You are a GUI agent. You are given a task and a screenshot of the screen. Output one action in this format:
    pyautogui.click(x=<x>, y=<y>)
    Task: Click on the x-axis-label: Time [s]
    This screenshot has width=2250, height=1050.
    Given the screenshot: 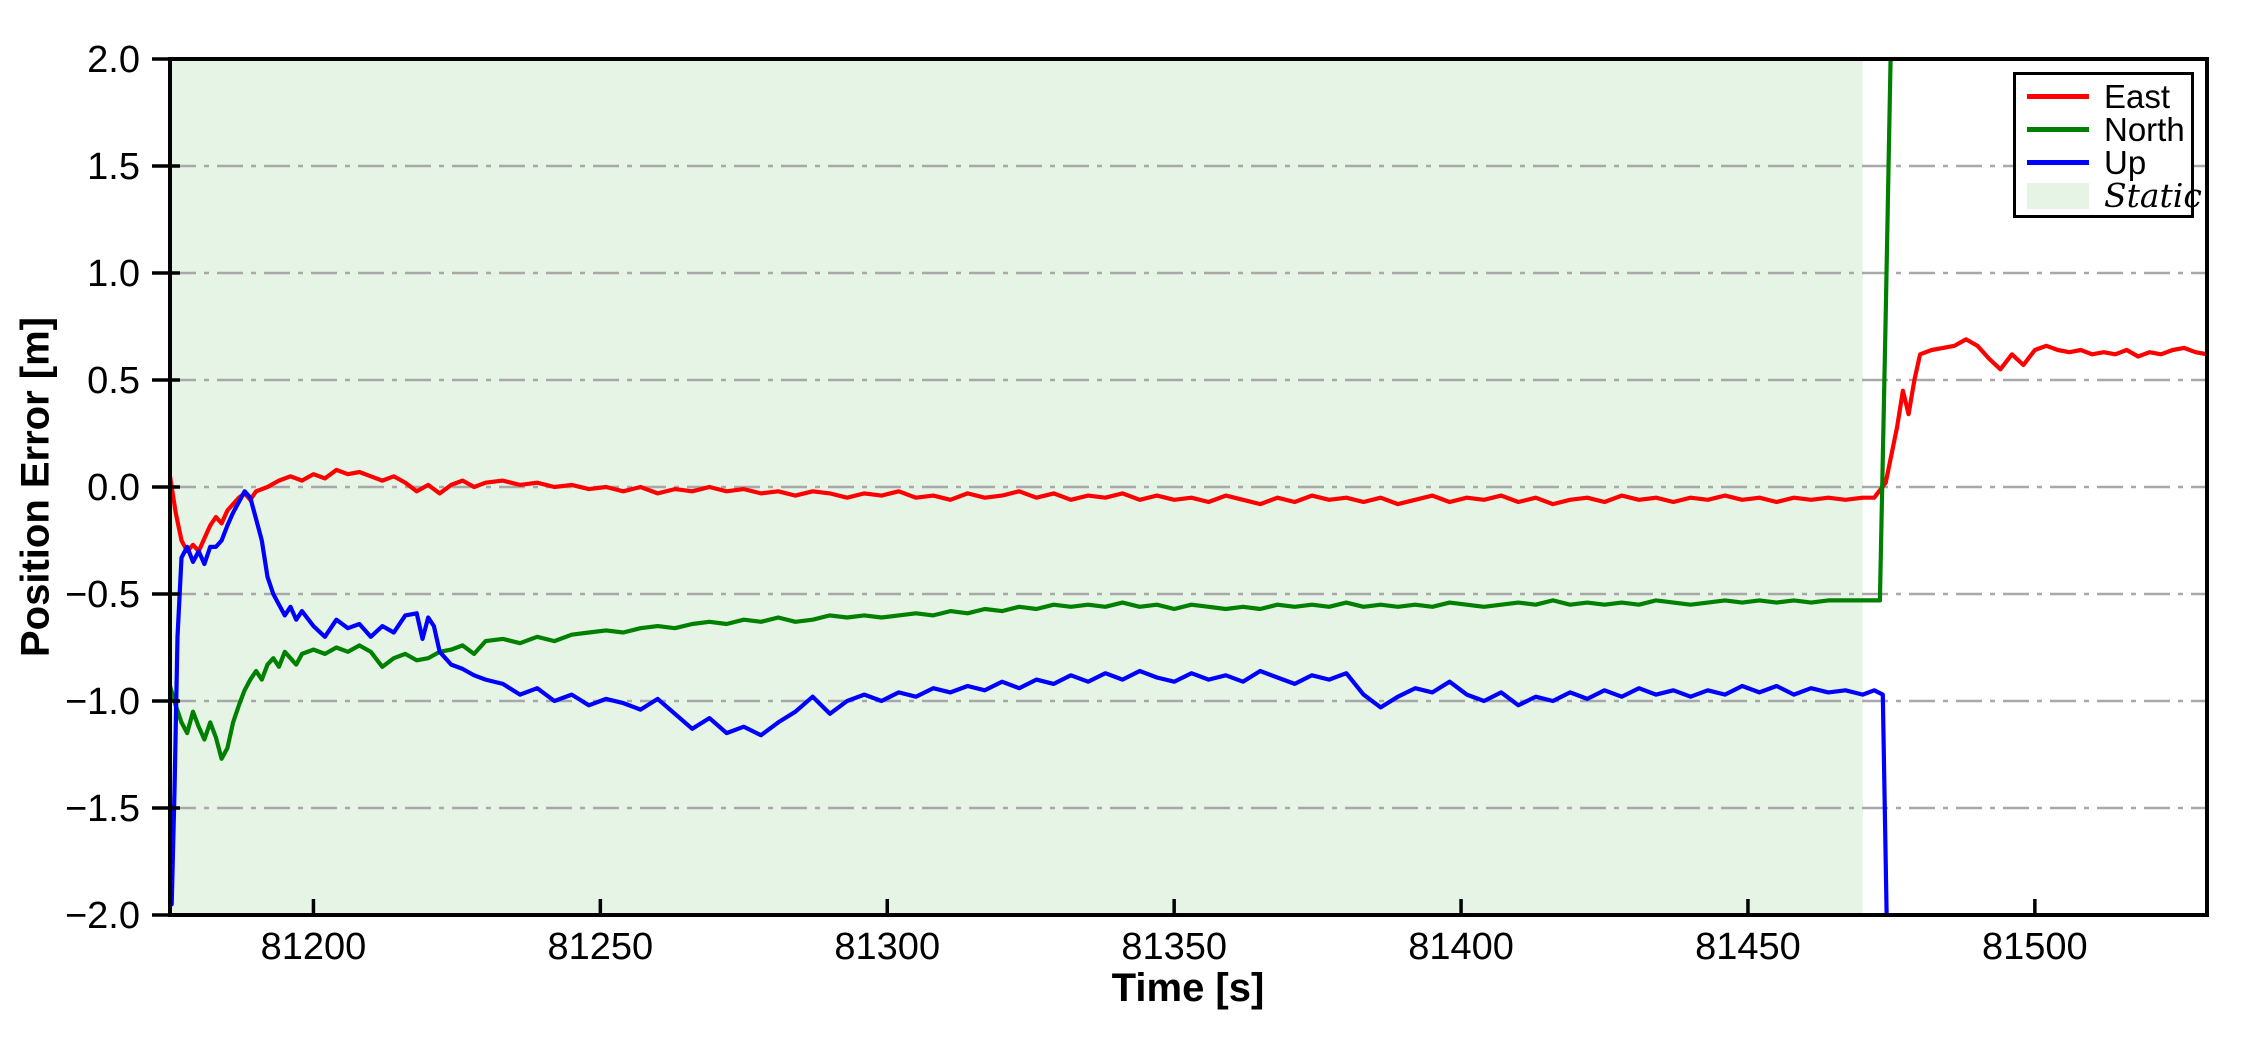 What is the action you would take?
    pyautogui.click(x=1188, y=988)
    